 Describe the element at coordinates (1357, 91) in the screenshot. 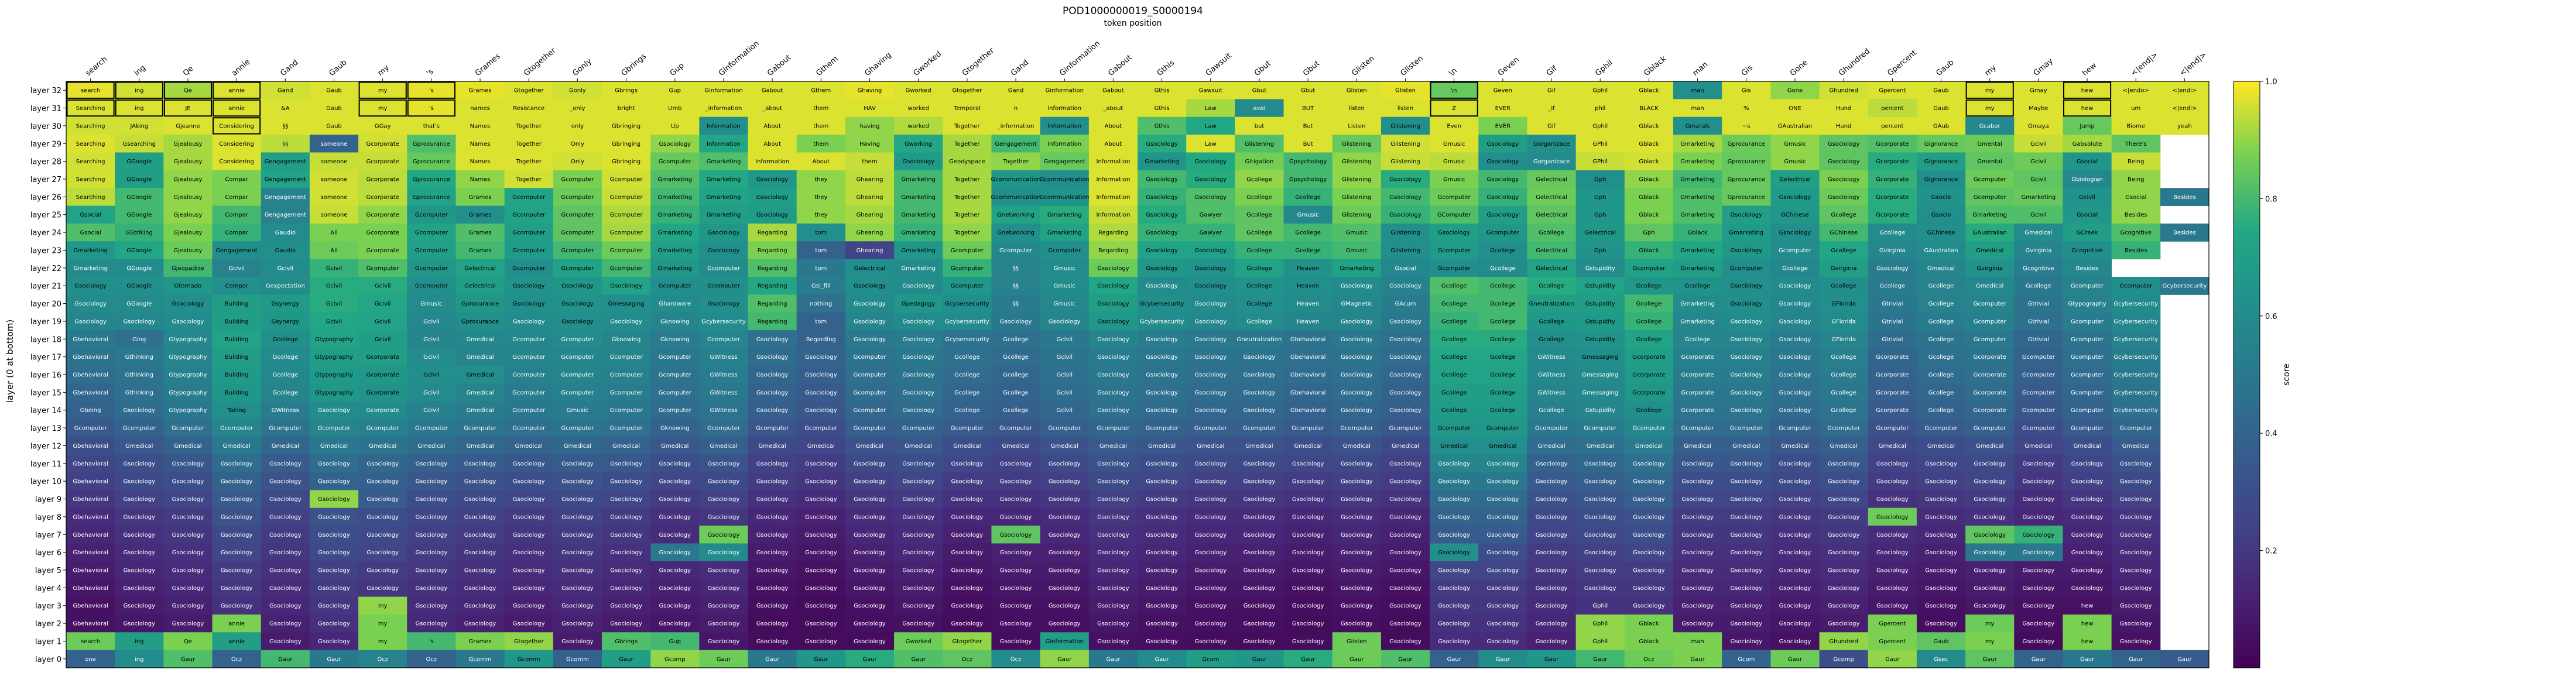

I see `cell-label: Glisten` at that location.